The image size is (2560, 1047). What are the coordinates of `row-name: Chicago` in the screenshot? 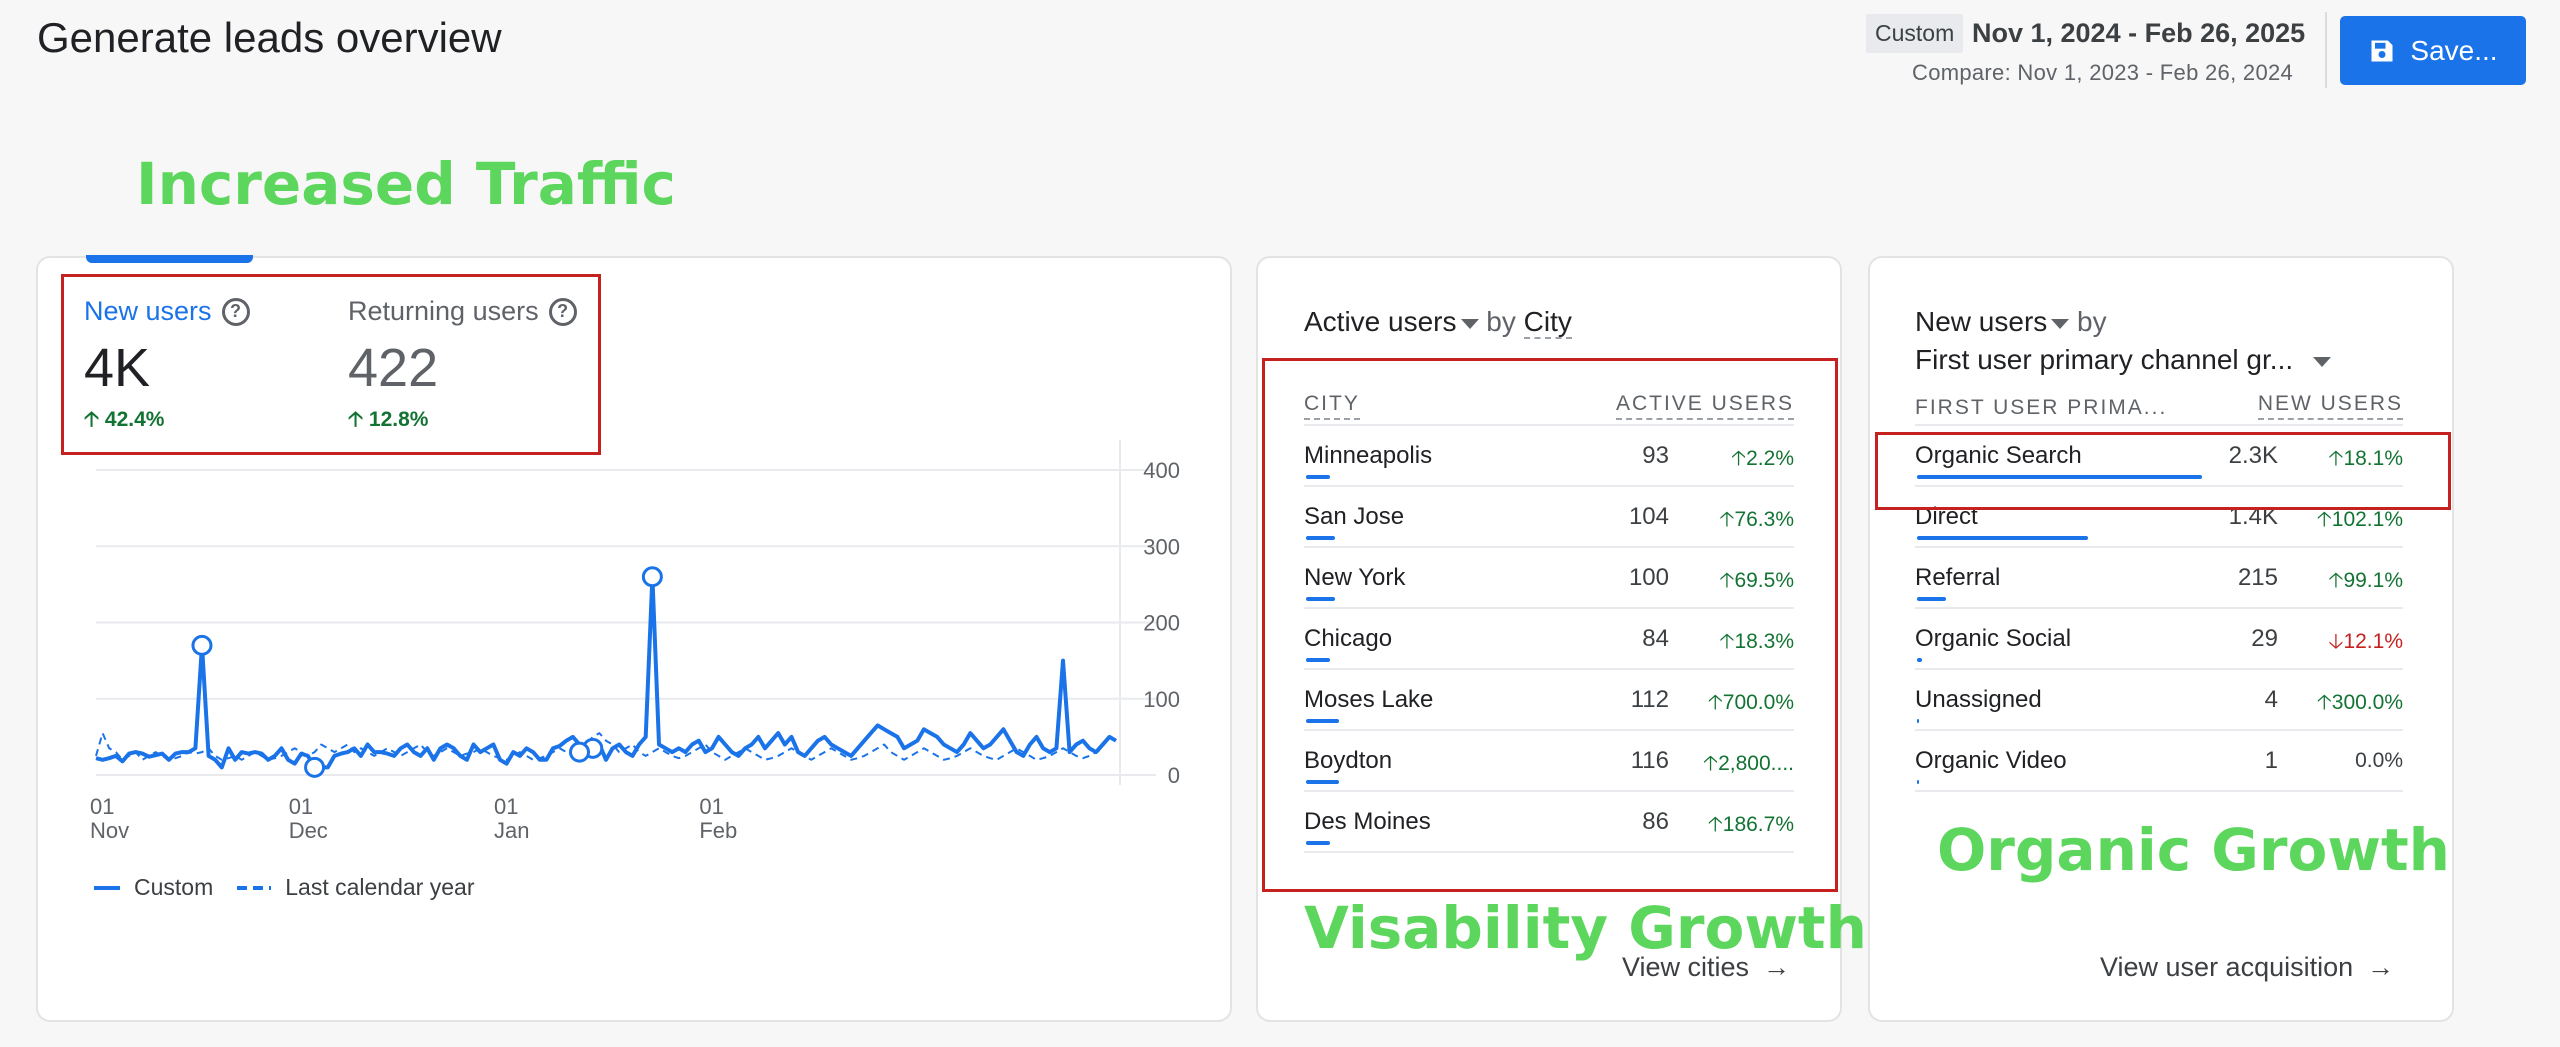 It's located at (1348, 638).